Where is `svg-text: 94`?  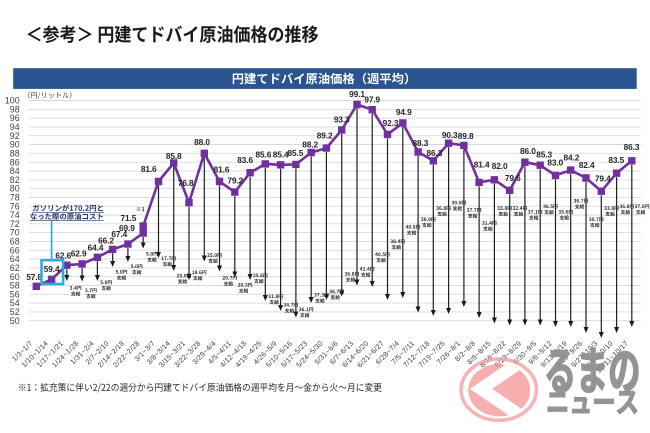
svg-text: 94 is located at coordinates (15, 127).